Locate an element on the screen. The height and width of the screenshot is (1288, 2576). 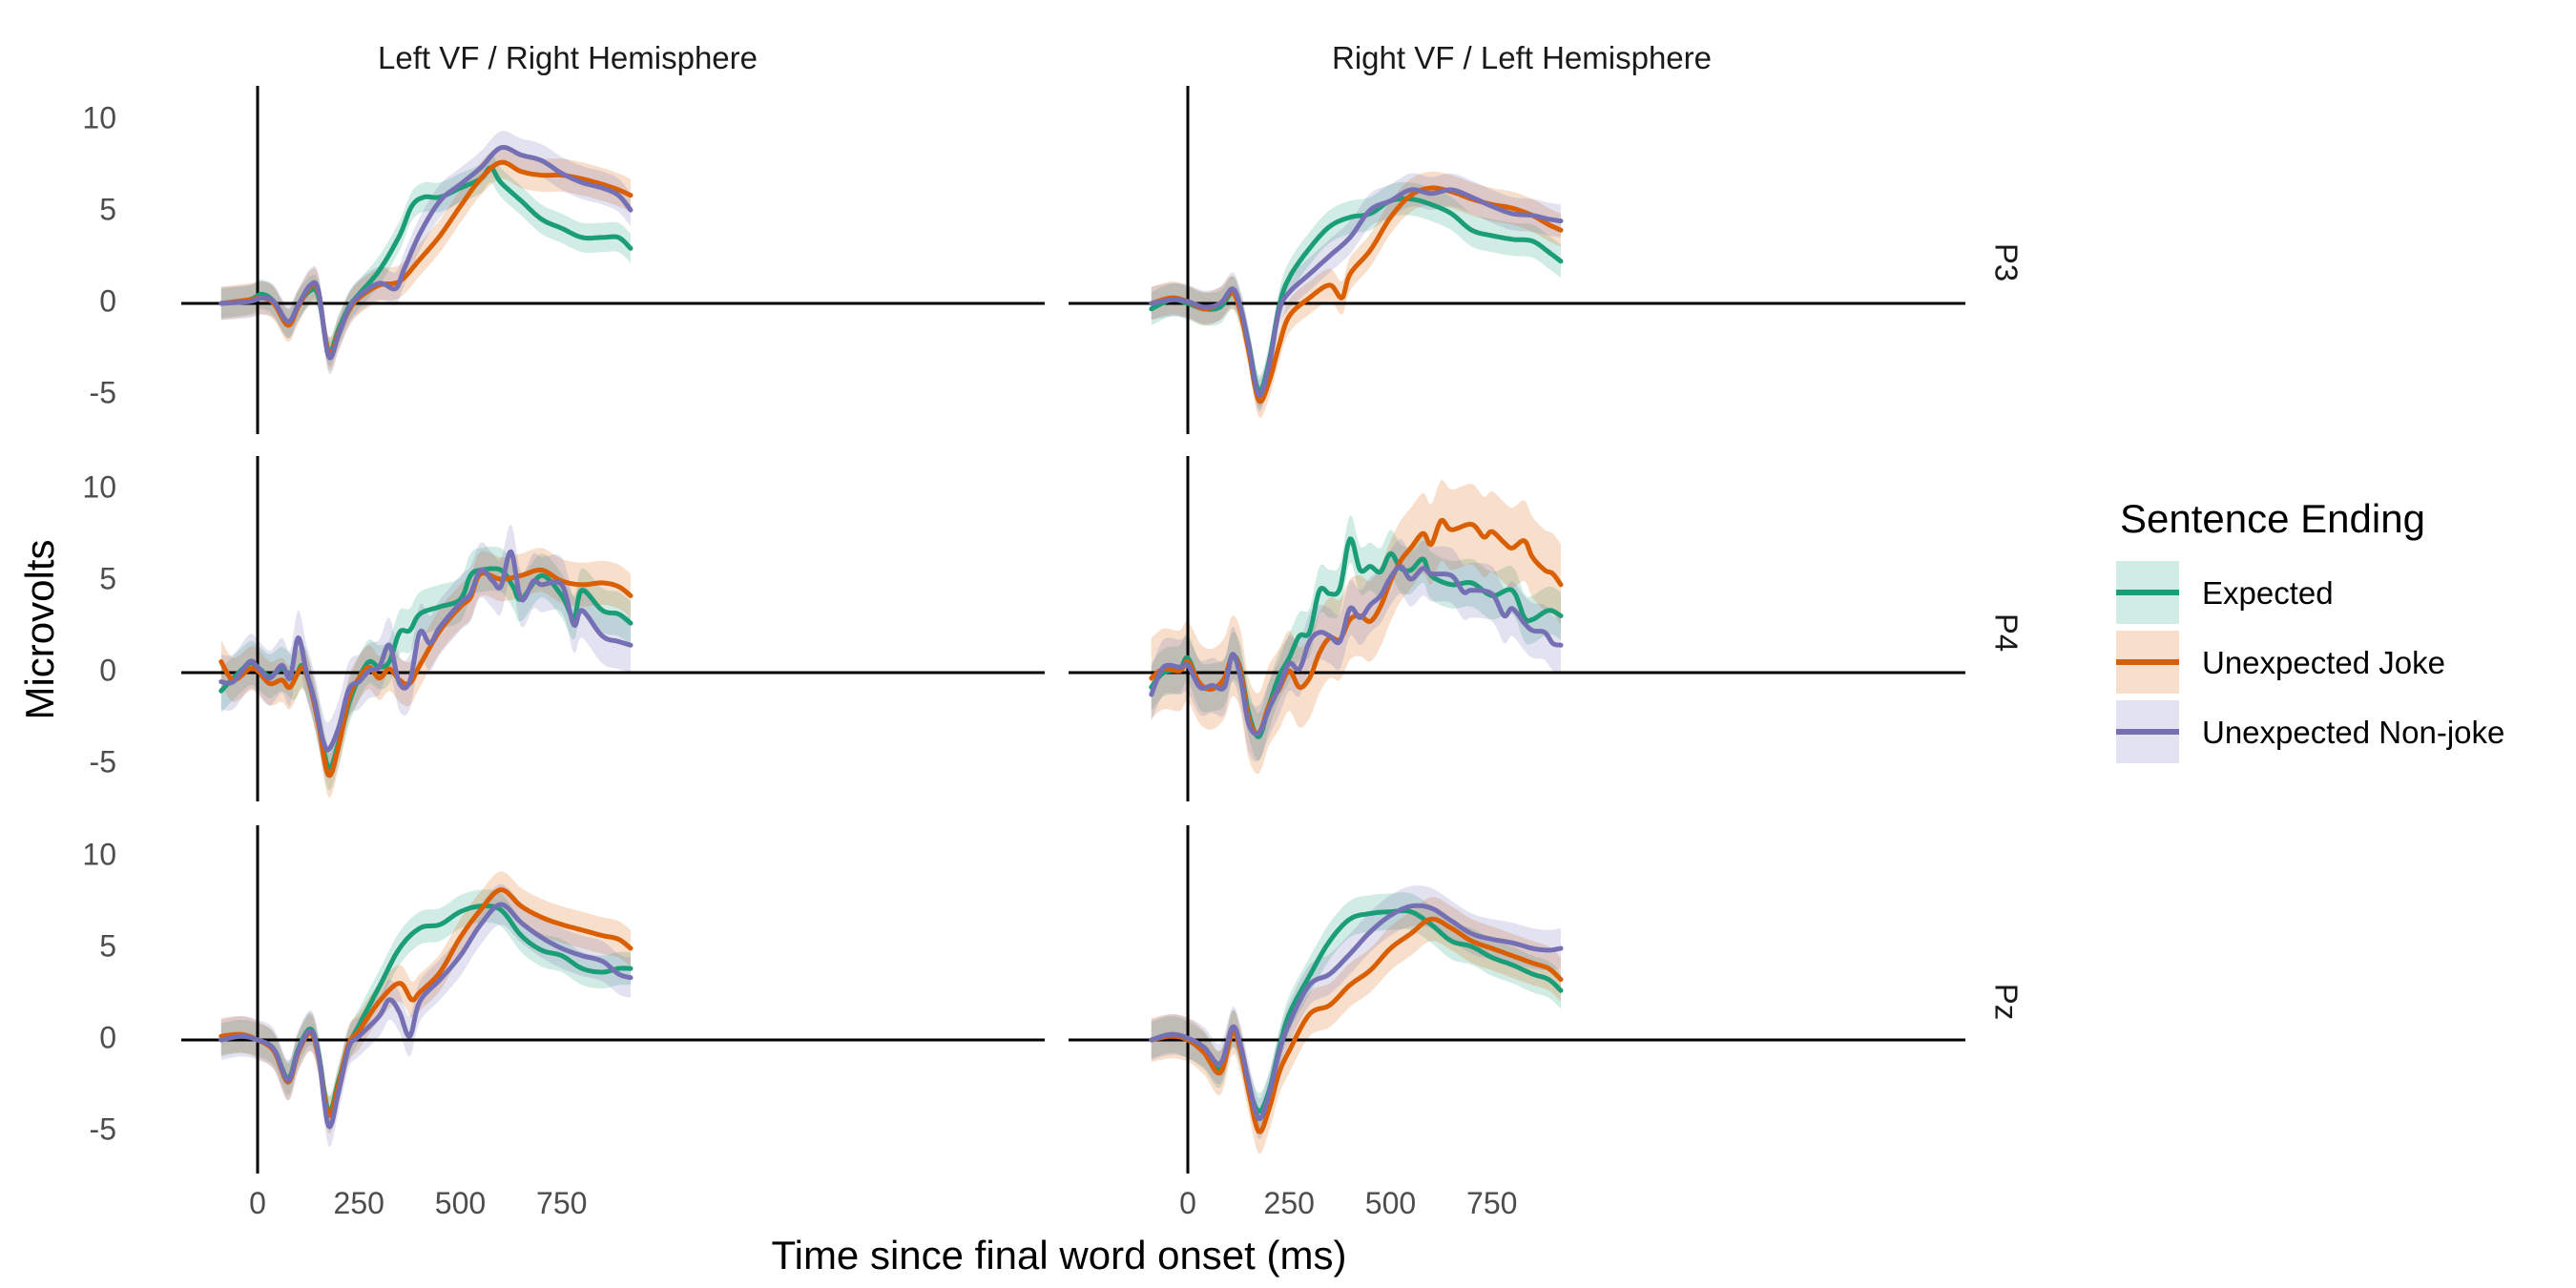
strip-title-row-3: Pz is located at coordinates (2006, 1002).